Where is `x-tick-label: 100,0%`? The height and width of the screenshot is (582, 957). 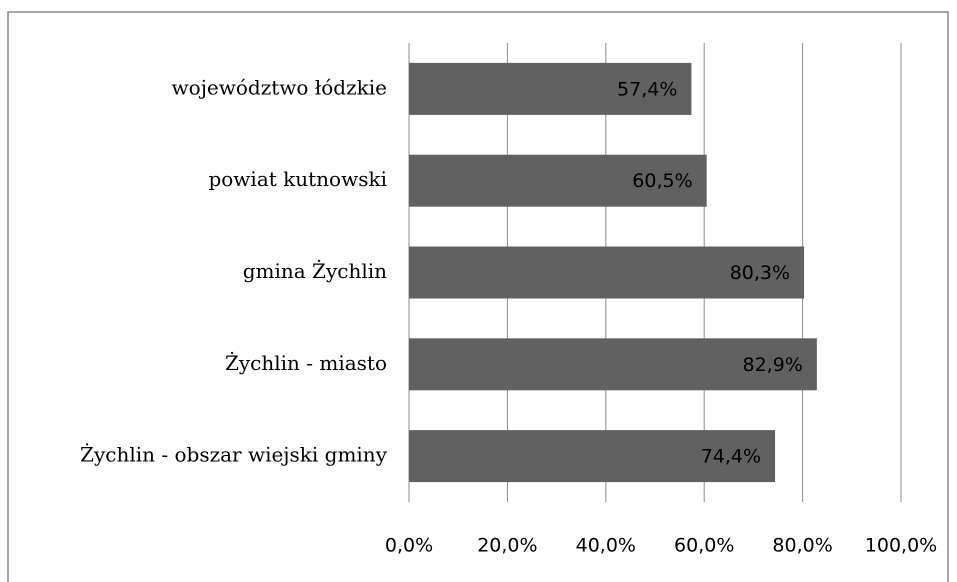
x-tick-label: 100,0% is located at coordinates (901, 546).